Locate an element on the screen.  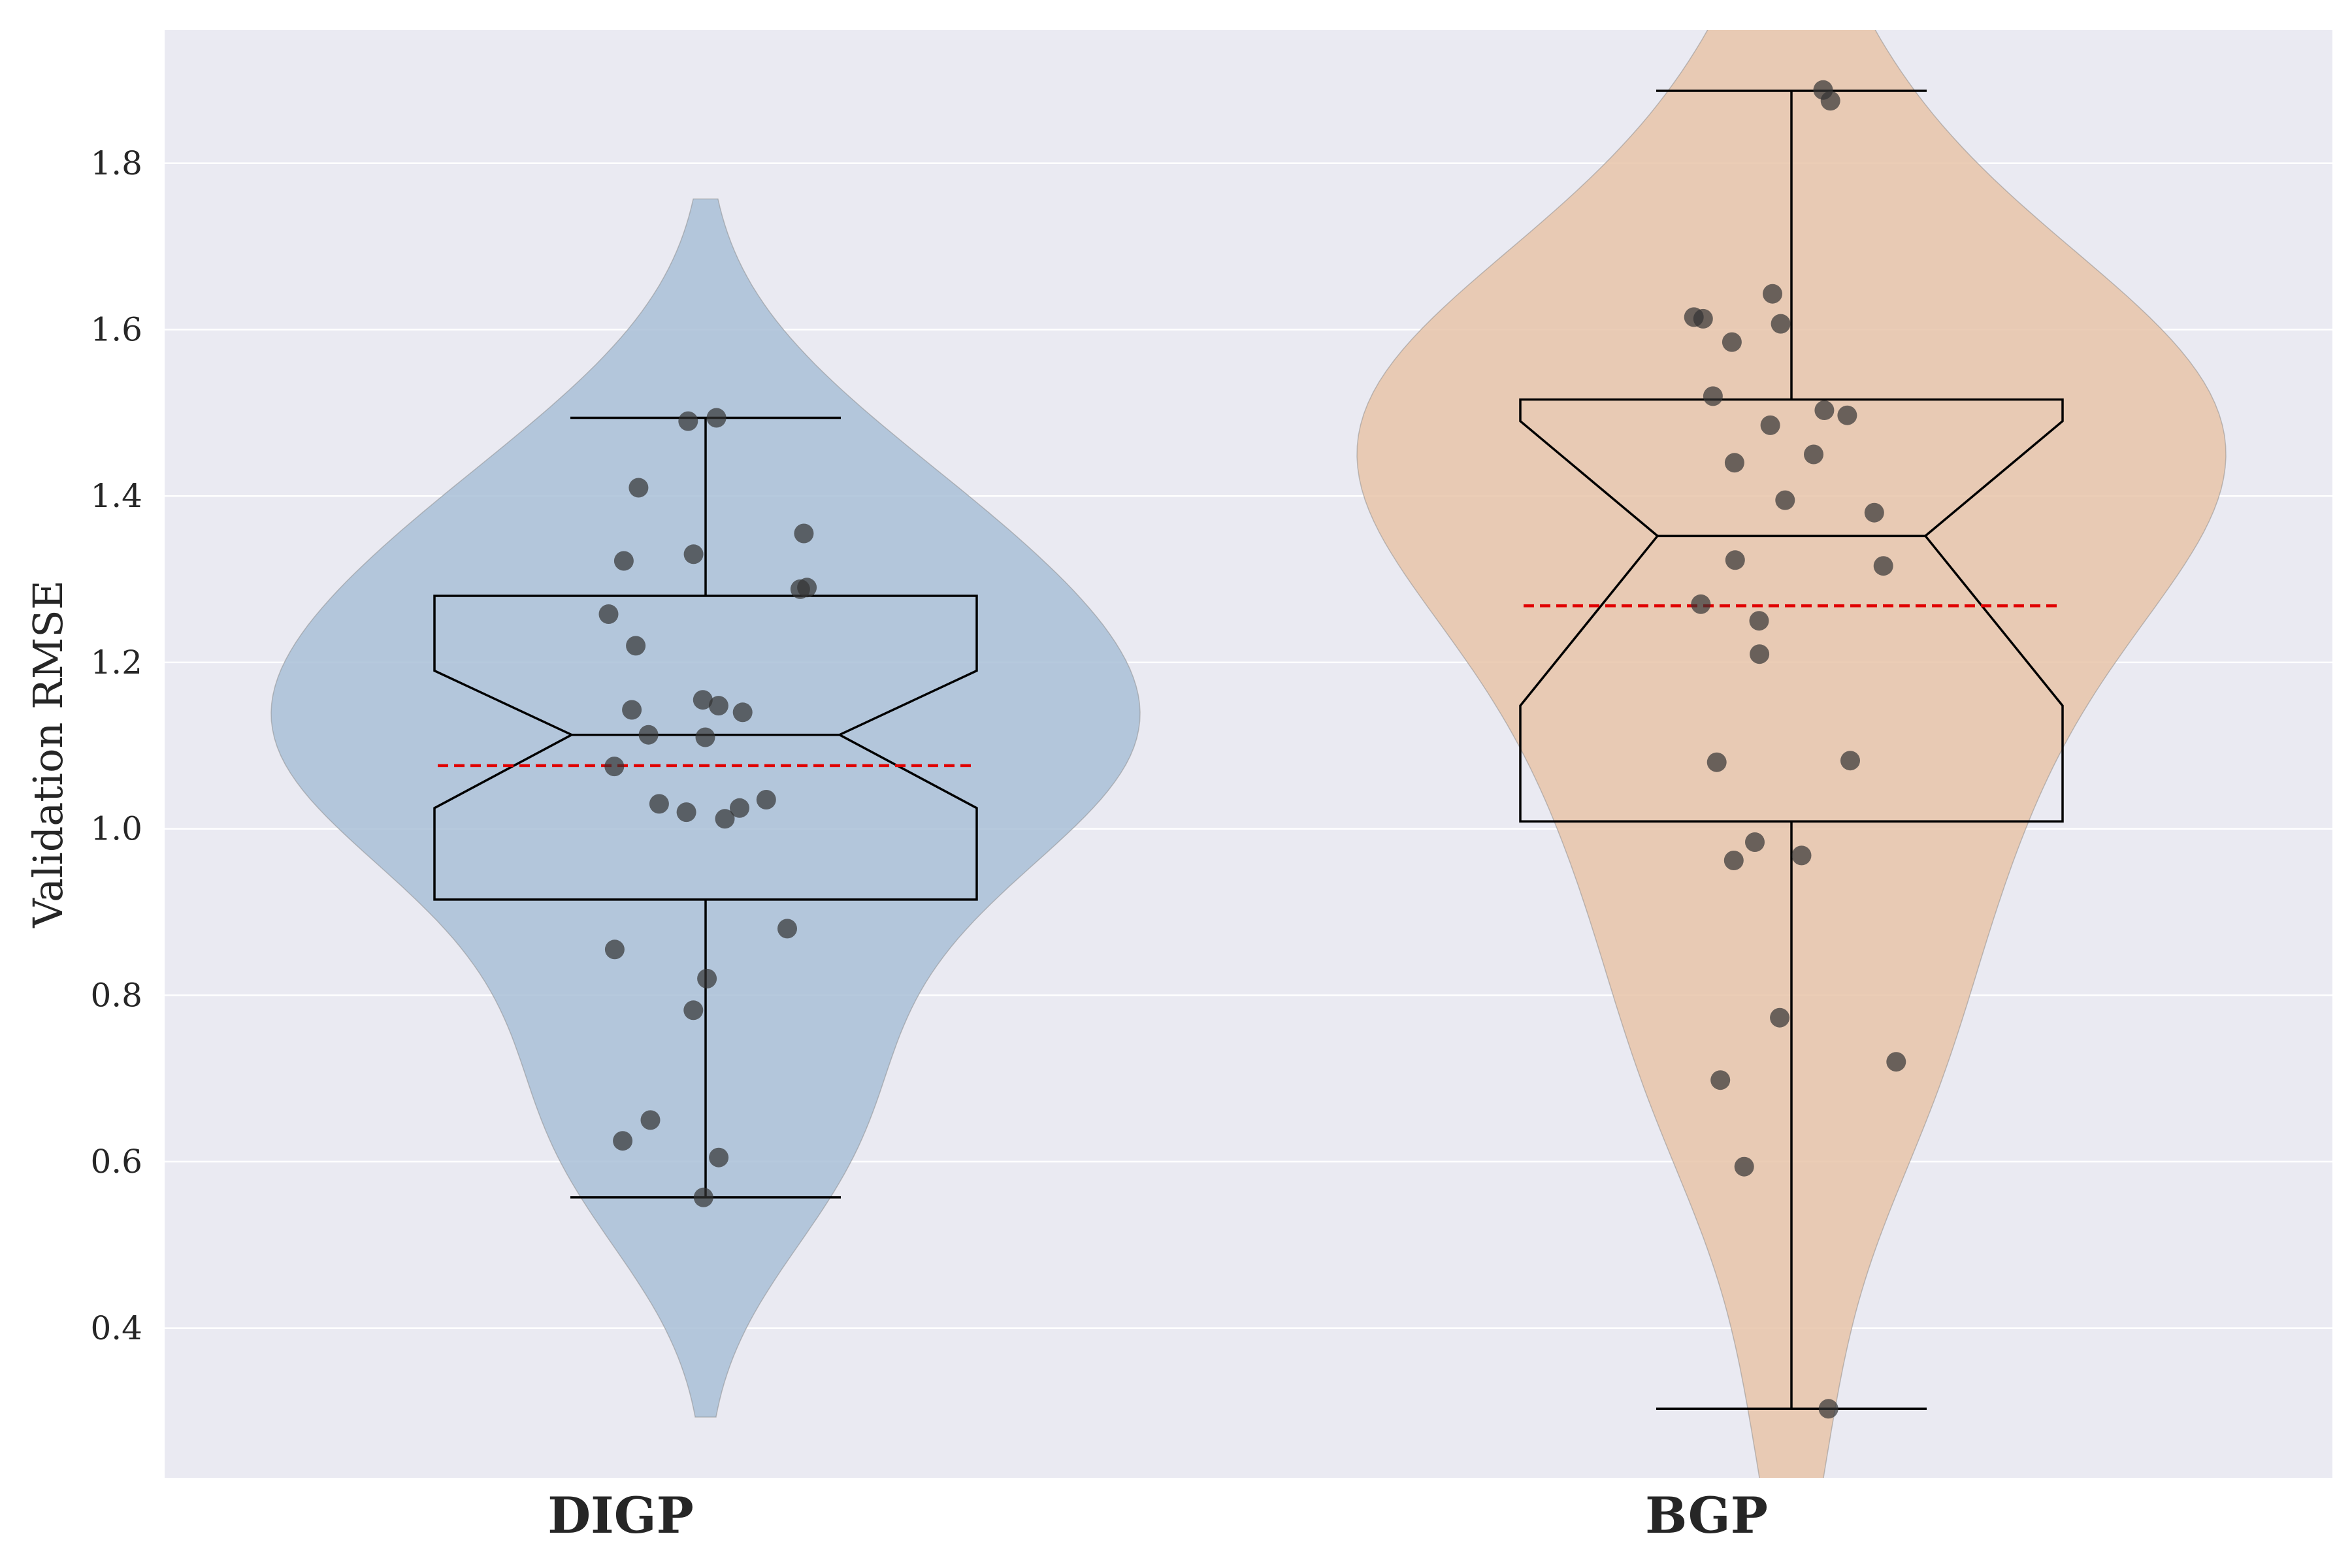
y-tick-labels: 0.4 0.6 0.8 1.0 1.2 1.4 1.6 1.8 is located at coordinates (116, 745).